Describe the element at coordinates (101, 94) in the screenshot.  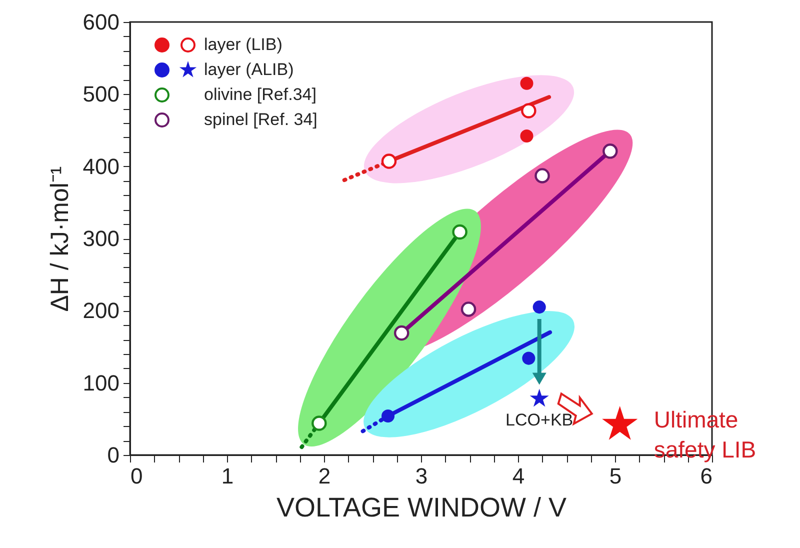
I see `y-tick-label: 500` at that location.